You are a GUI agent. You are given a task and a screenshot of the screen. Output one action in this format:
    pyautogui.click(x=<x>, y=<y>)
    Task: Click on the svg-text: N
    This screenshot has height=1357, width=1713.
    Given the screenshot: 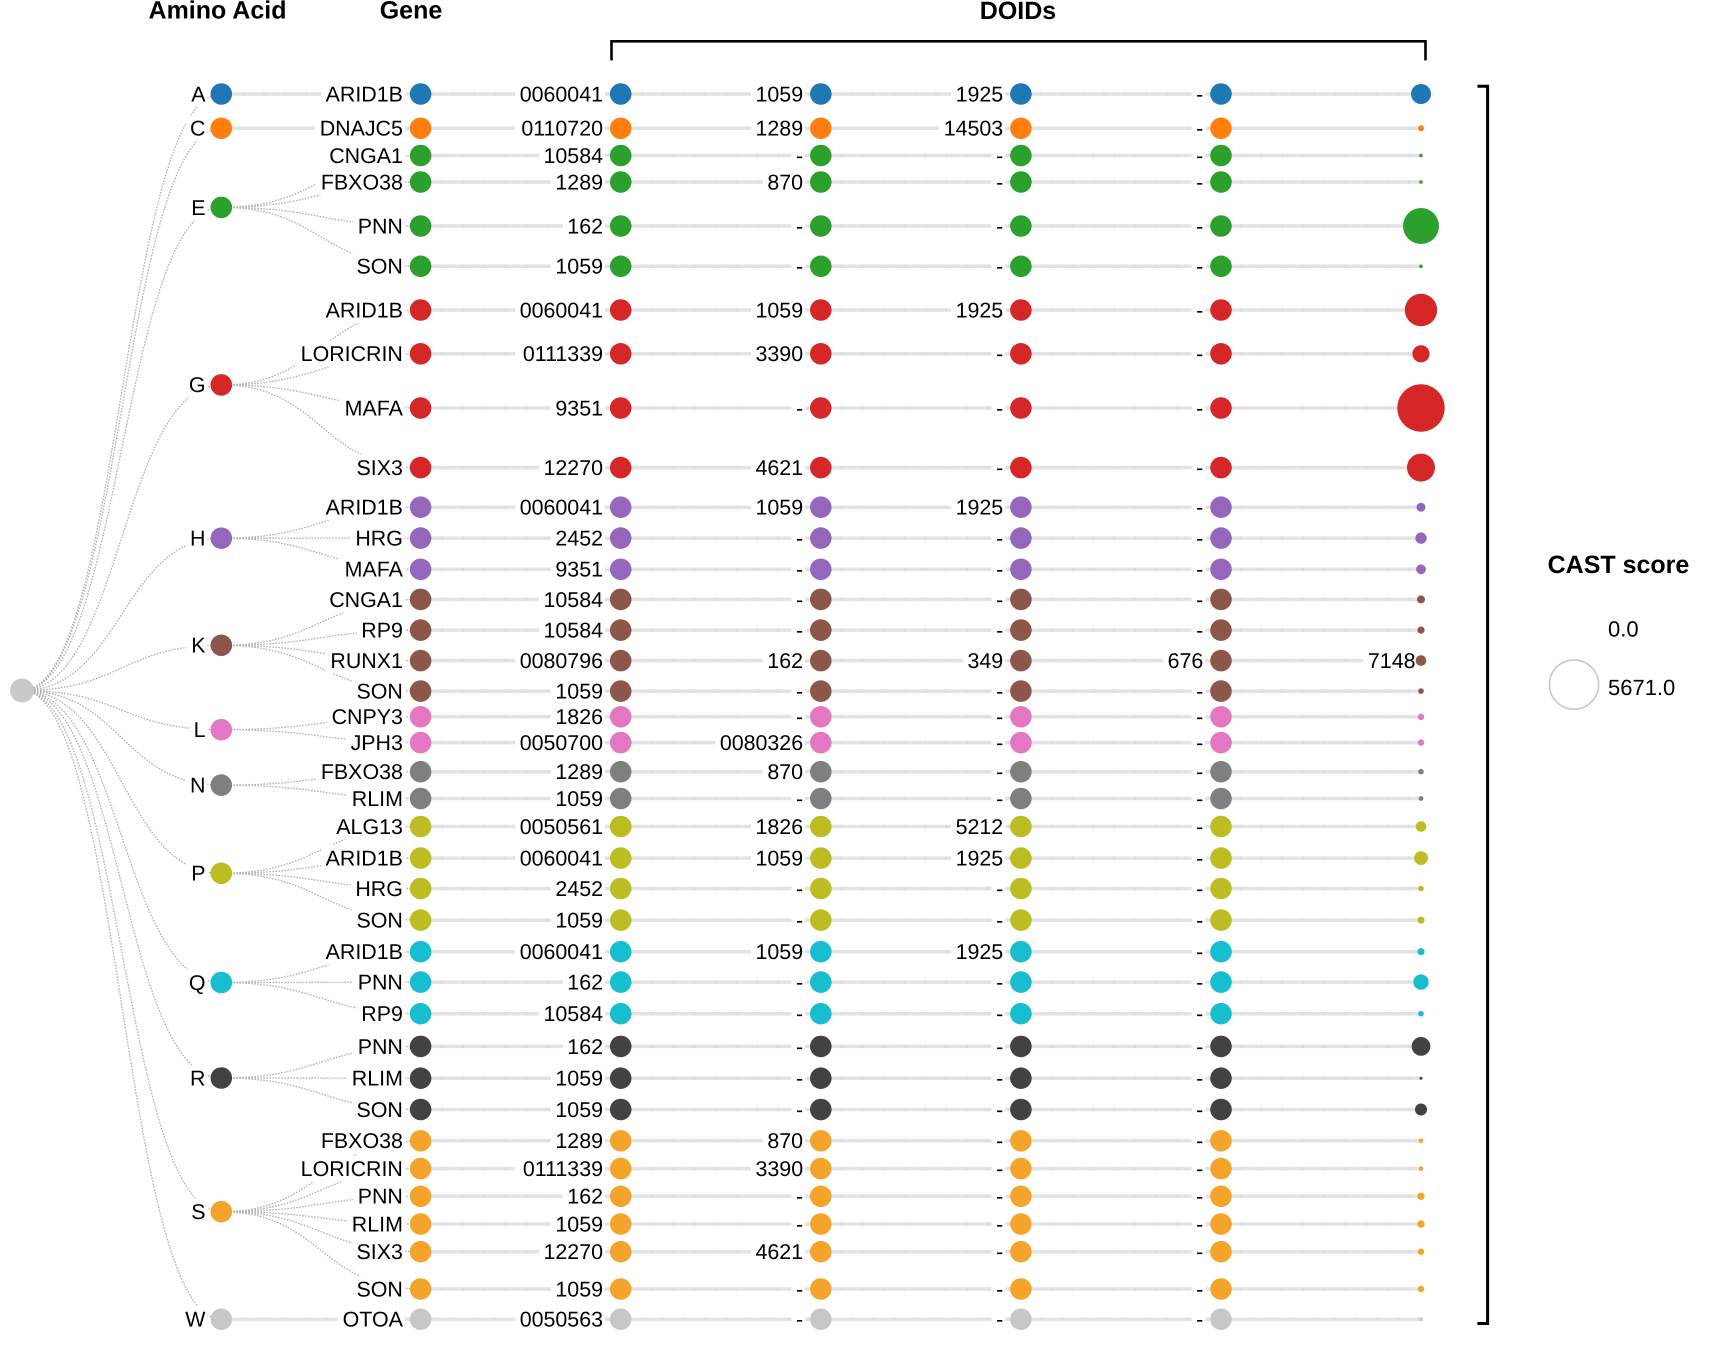 What is the action you would take?
    pyautogui.click(x=197, y=786)
    